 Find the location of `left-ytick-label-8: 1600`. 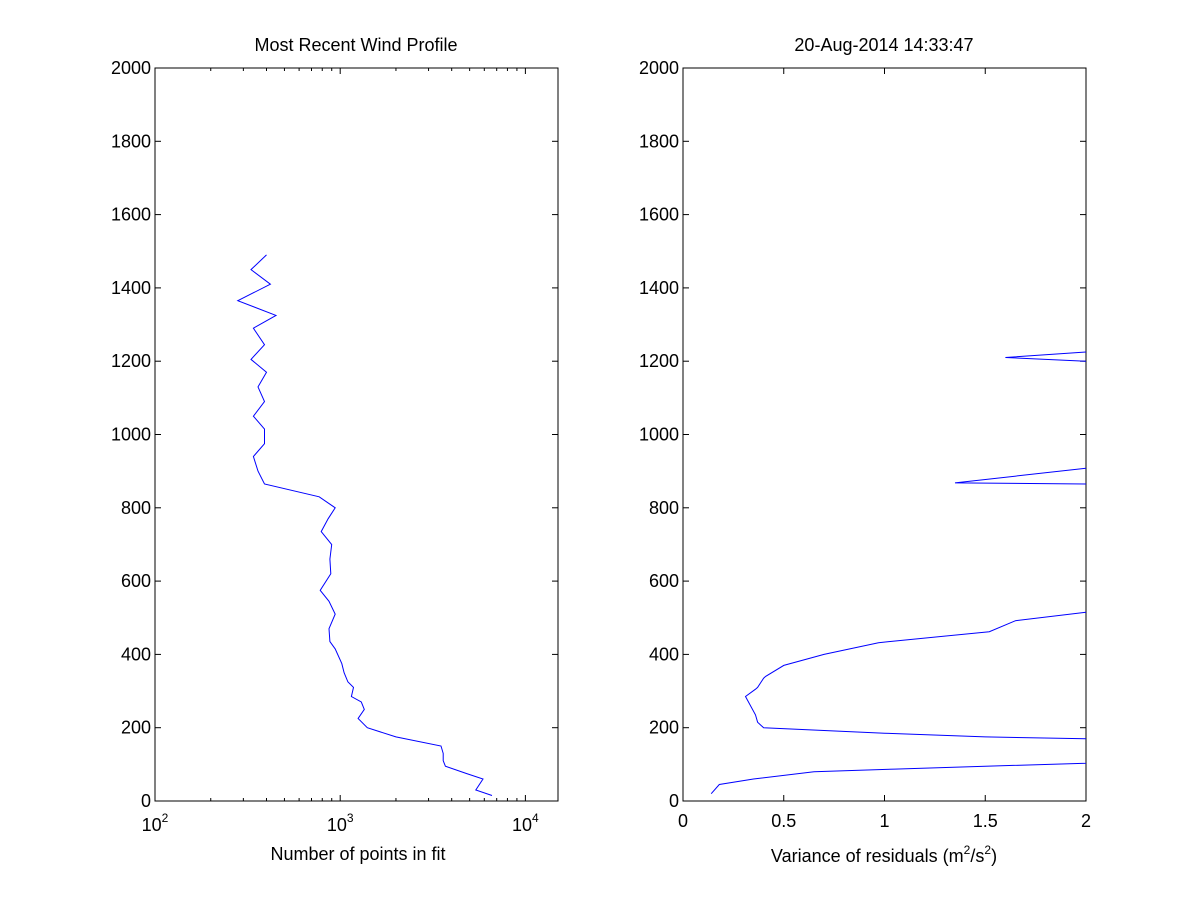

left-ytick-label-8: 1600 is located at coordinates (131, 215).